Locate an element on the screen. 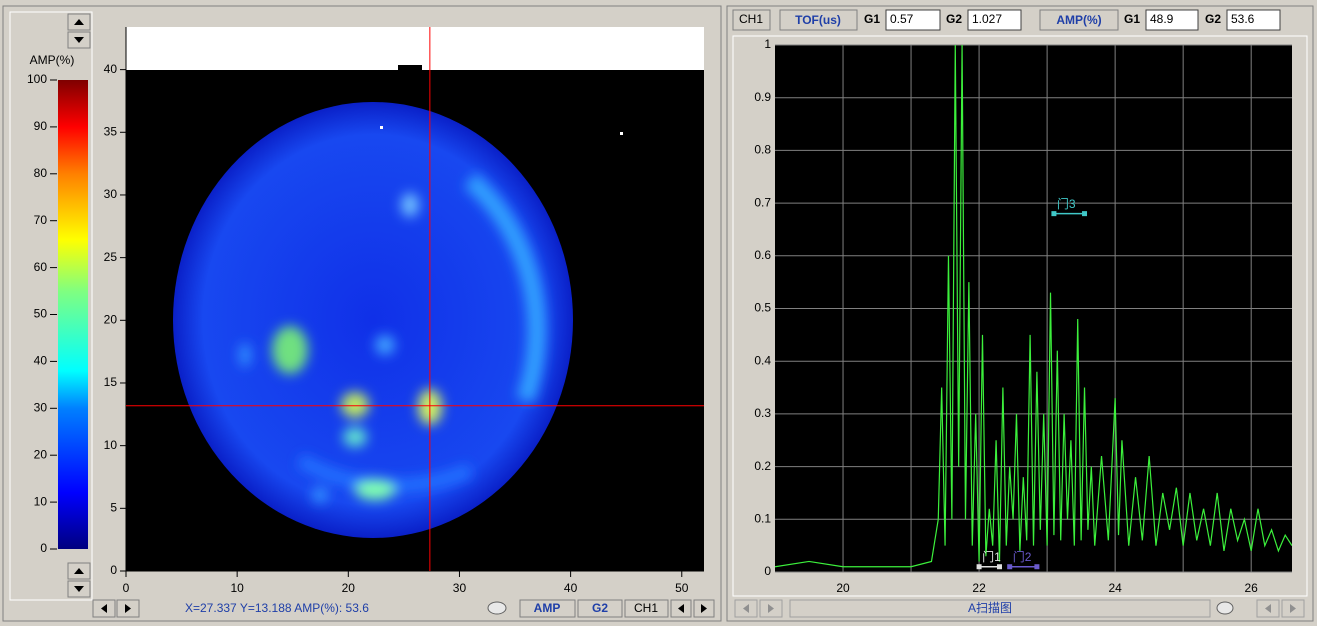  x-tick-label: 50 is located at coordinates (682, 588).